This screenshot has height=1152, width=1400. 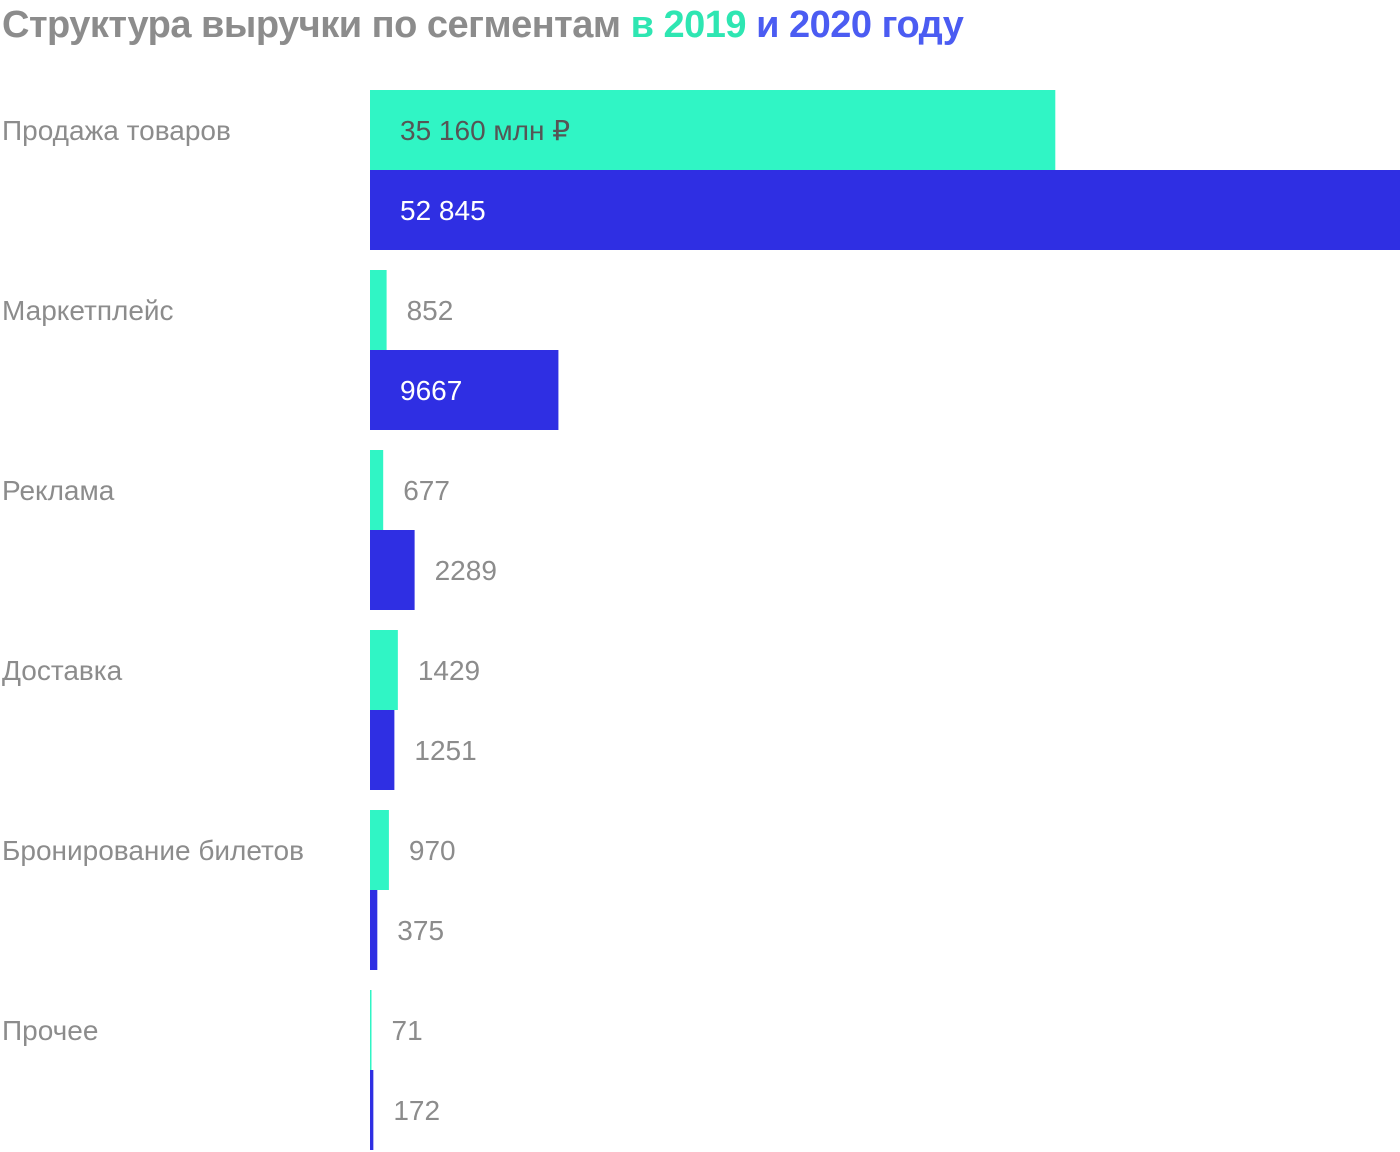 I want to click on value-label-2019: 852, so click(x=430, y=310).